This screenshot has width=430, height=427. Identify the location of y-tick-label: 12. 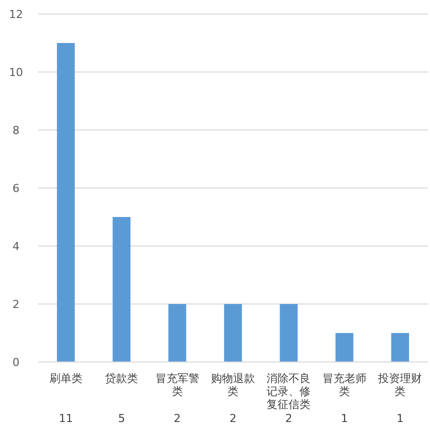
(16, 14).